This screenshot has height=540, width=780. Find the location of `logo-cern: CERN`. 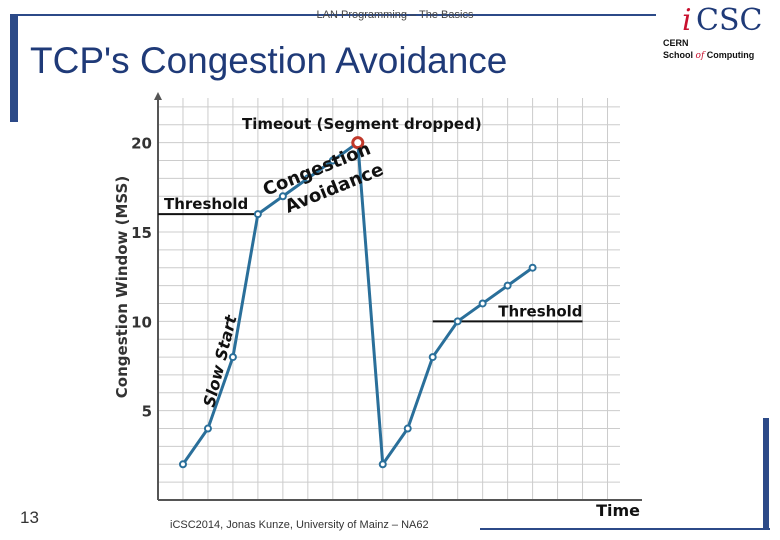

logo-cern: CERN is located at coordinates (676, 43).